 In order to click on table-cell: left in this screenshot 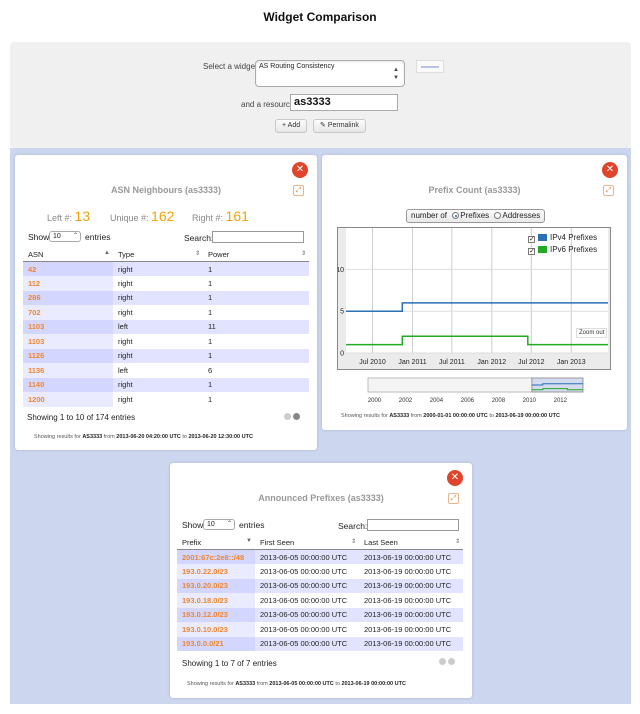, I will do `click(158, 326)`.